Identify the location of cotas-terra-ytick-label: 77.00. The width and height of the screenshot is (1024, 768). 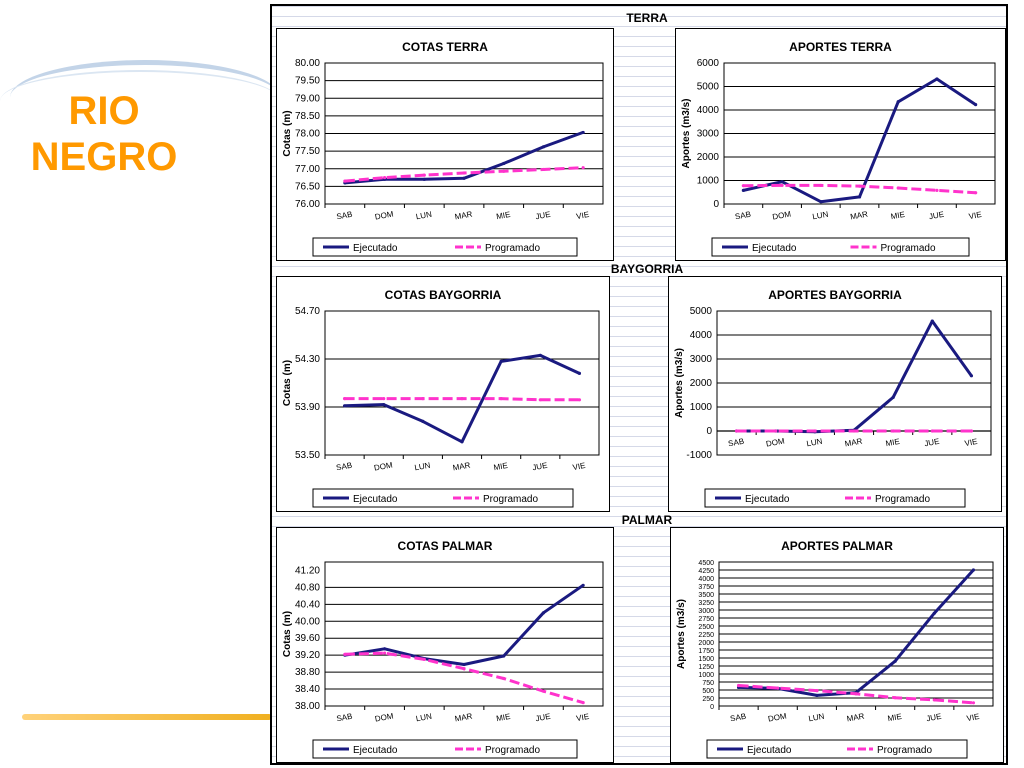
(307, 169).